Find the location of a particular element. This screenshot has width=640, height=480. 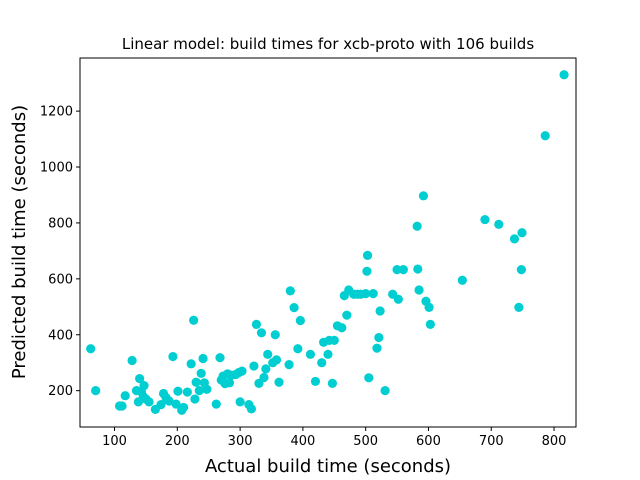

y-tick-label: 400 is located at coordinates (60, 335).